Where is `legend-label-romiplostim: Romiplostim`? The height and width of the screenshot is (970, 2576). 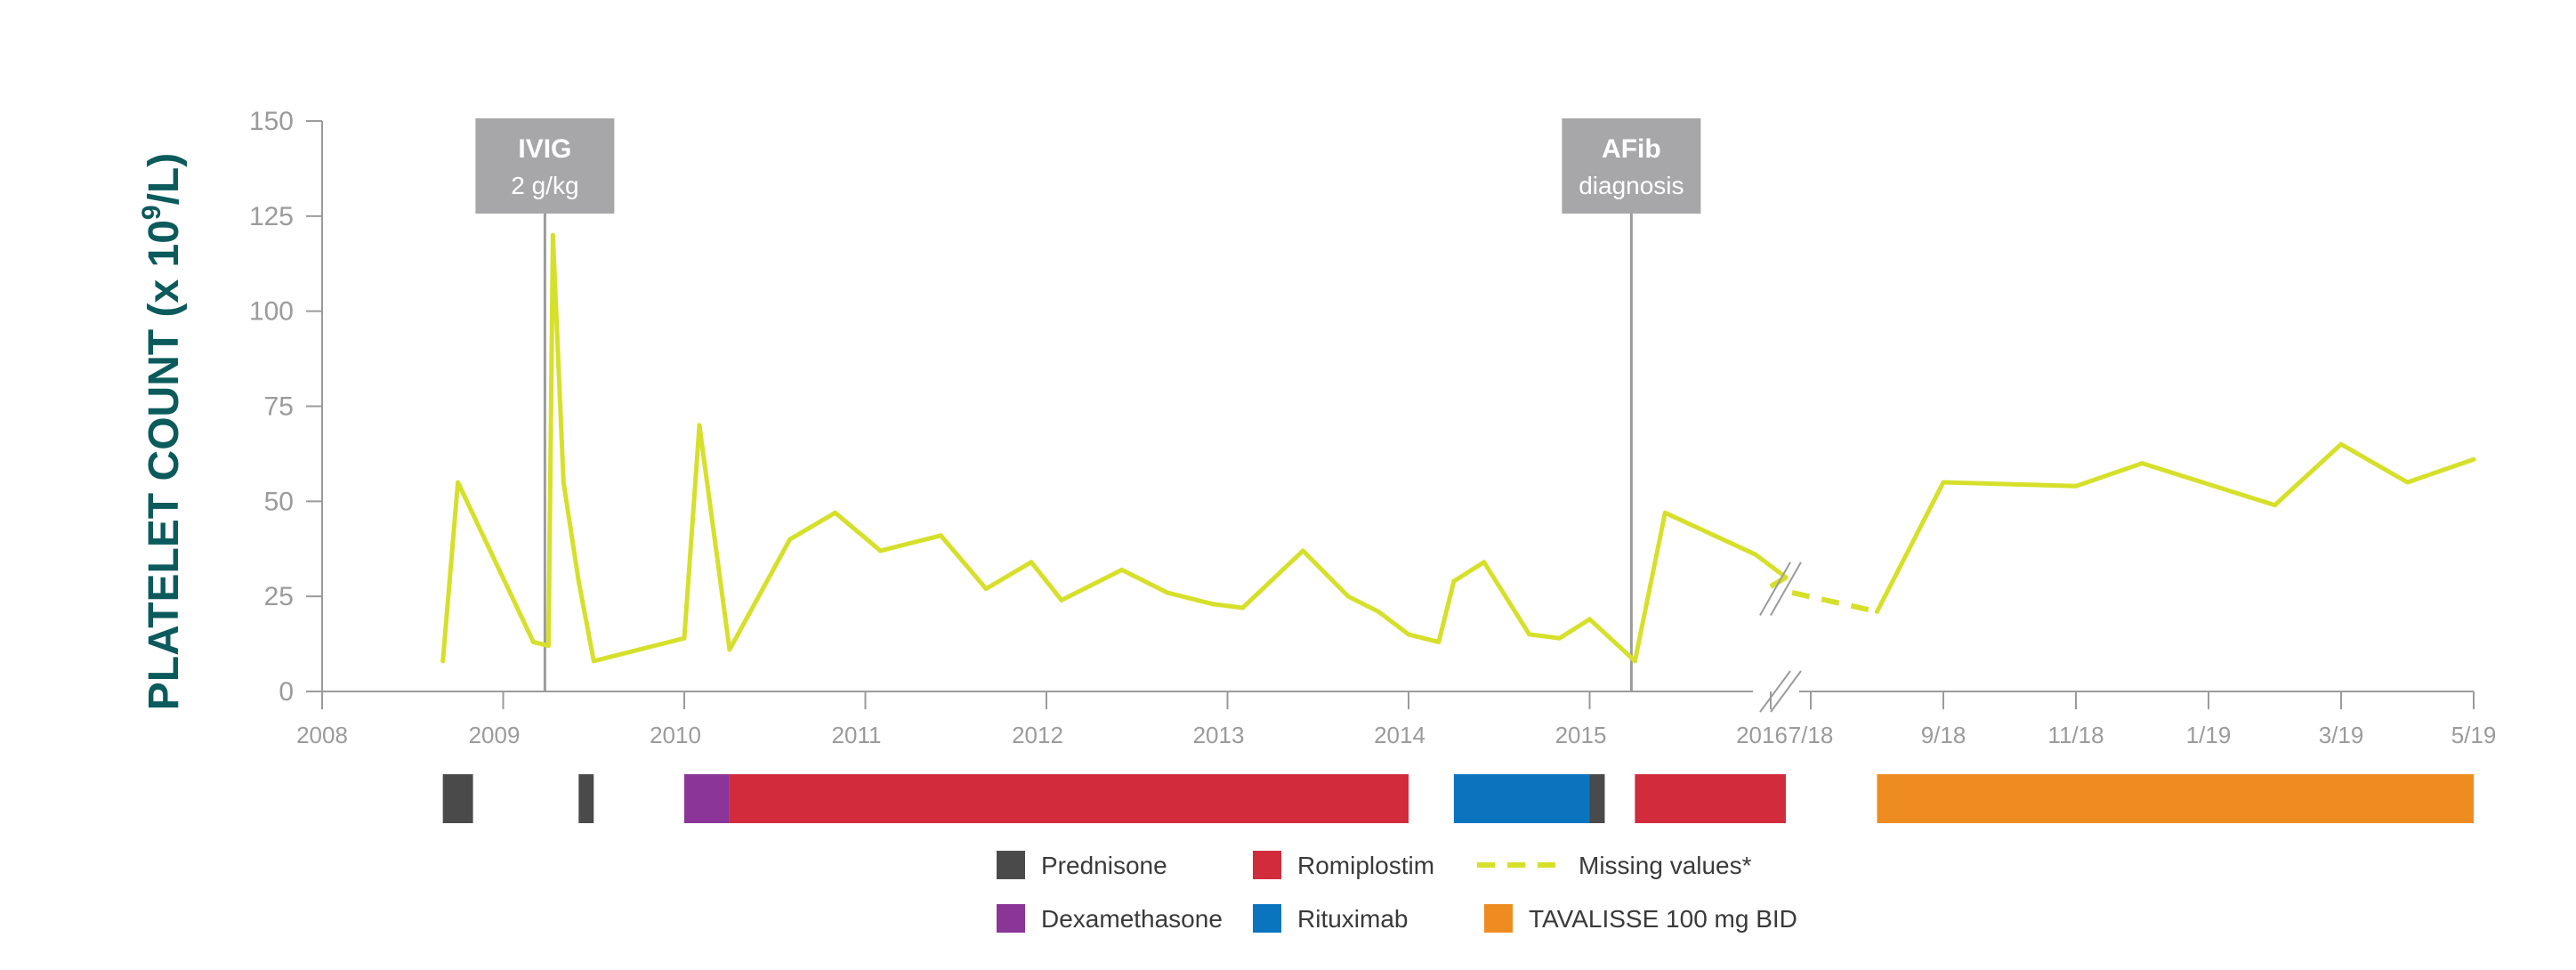 legend-label-romiplostim: Romiplostim is located at coordinates (1365, 865).